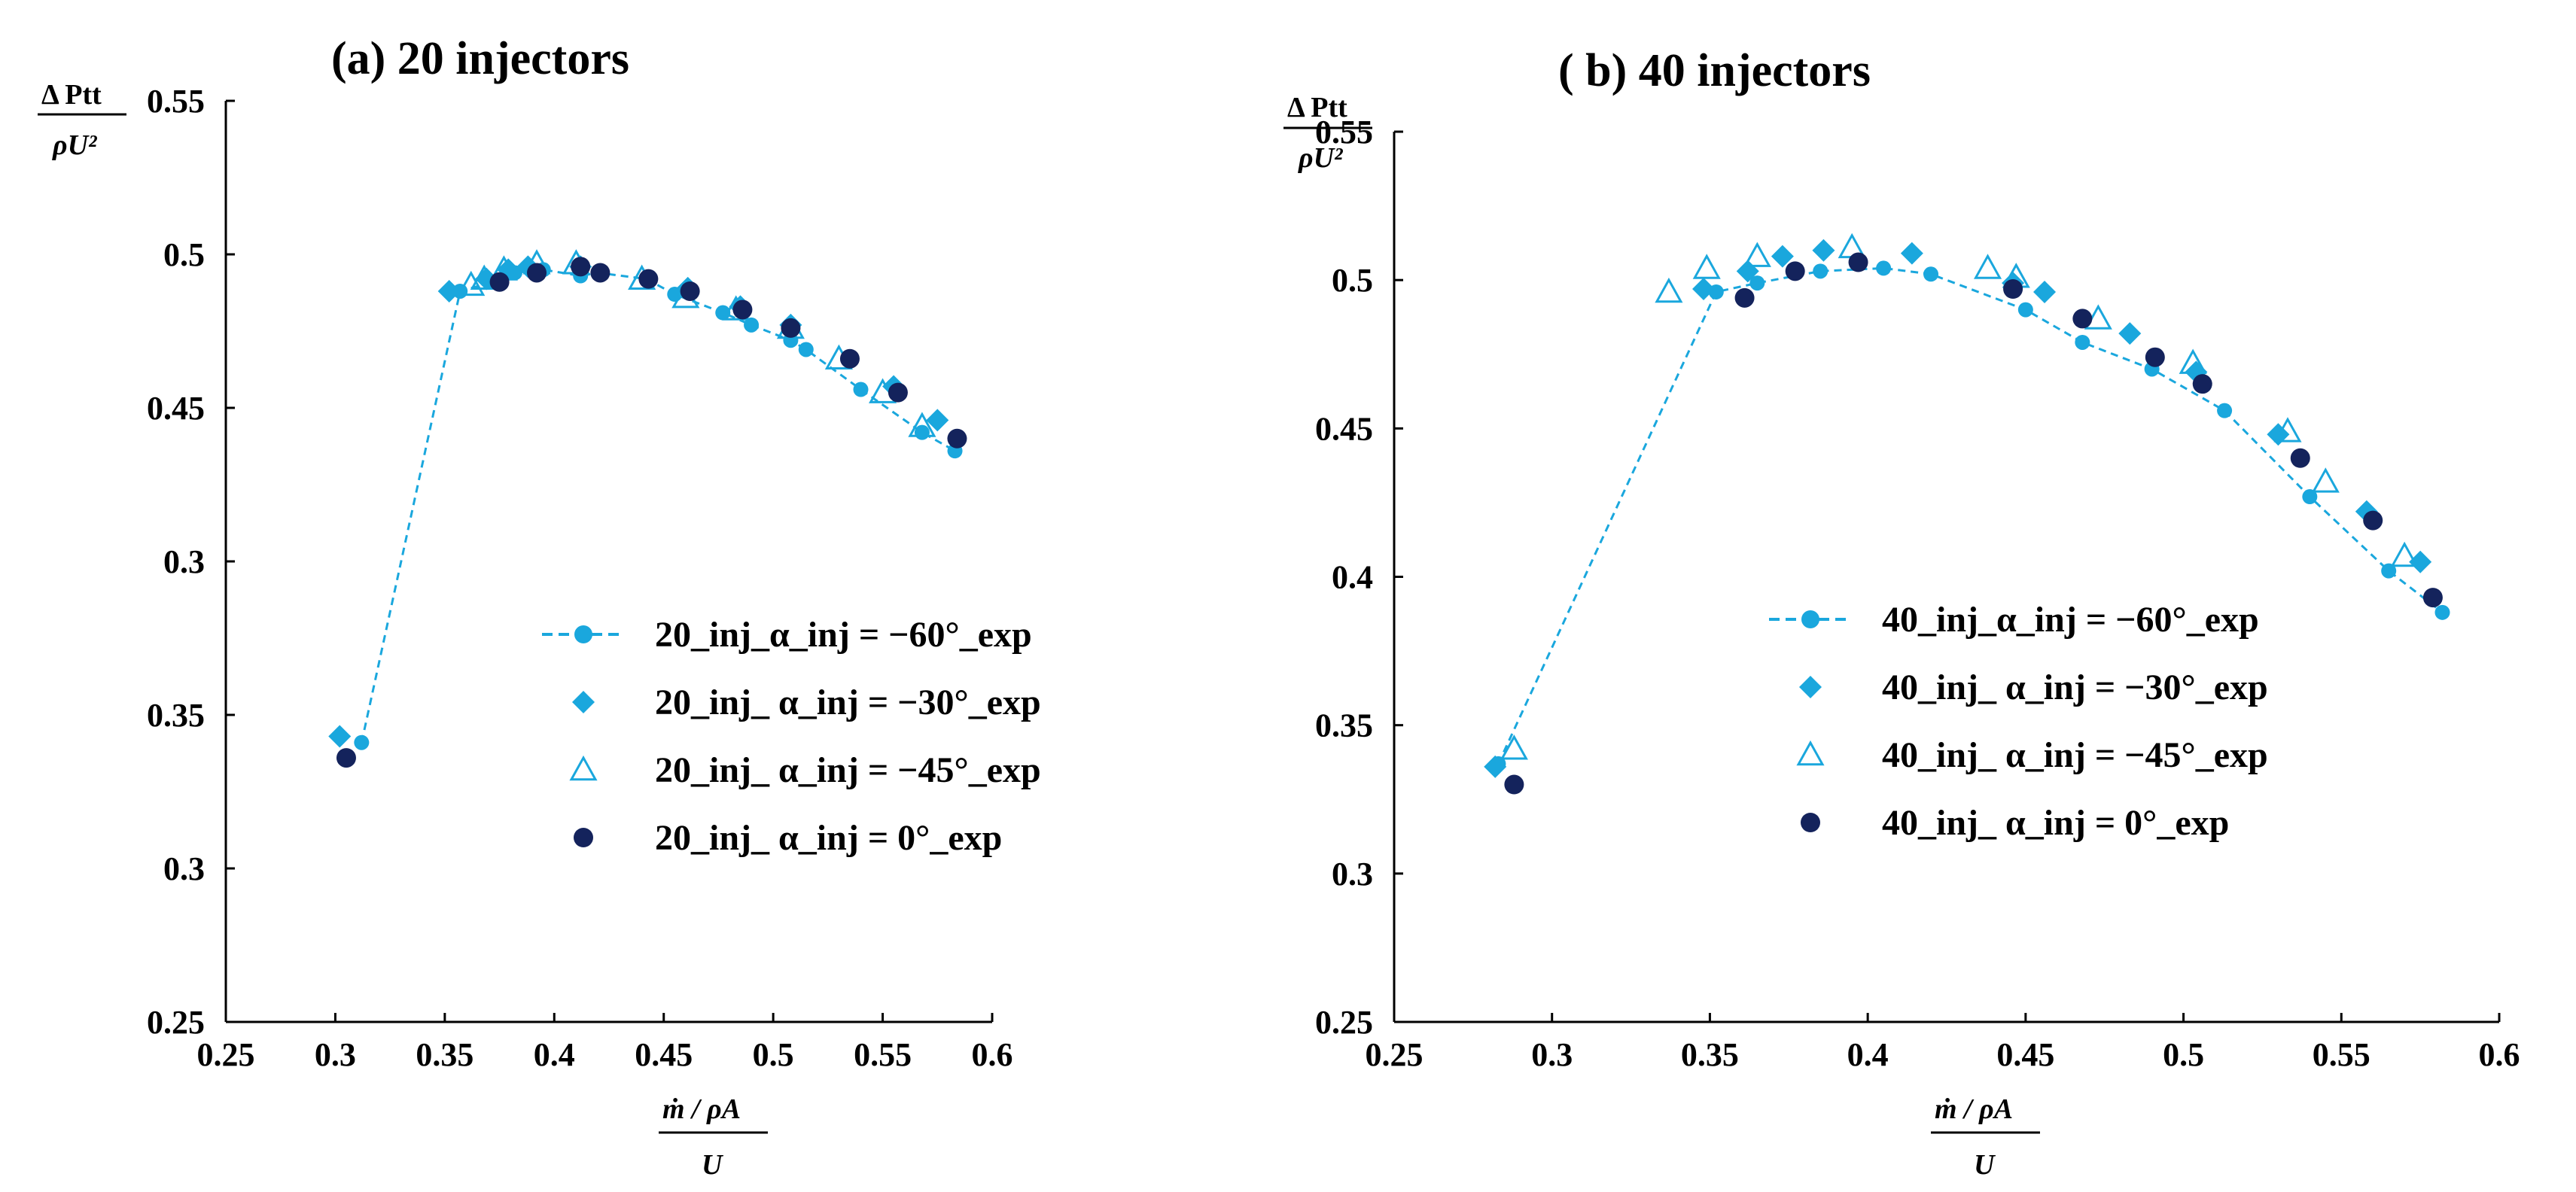 Image resolution: width=2576 pixels, height=1192 pixels. I want to click on x-tick-label: 0.6, so click(992, 1054).